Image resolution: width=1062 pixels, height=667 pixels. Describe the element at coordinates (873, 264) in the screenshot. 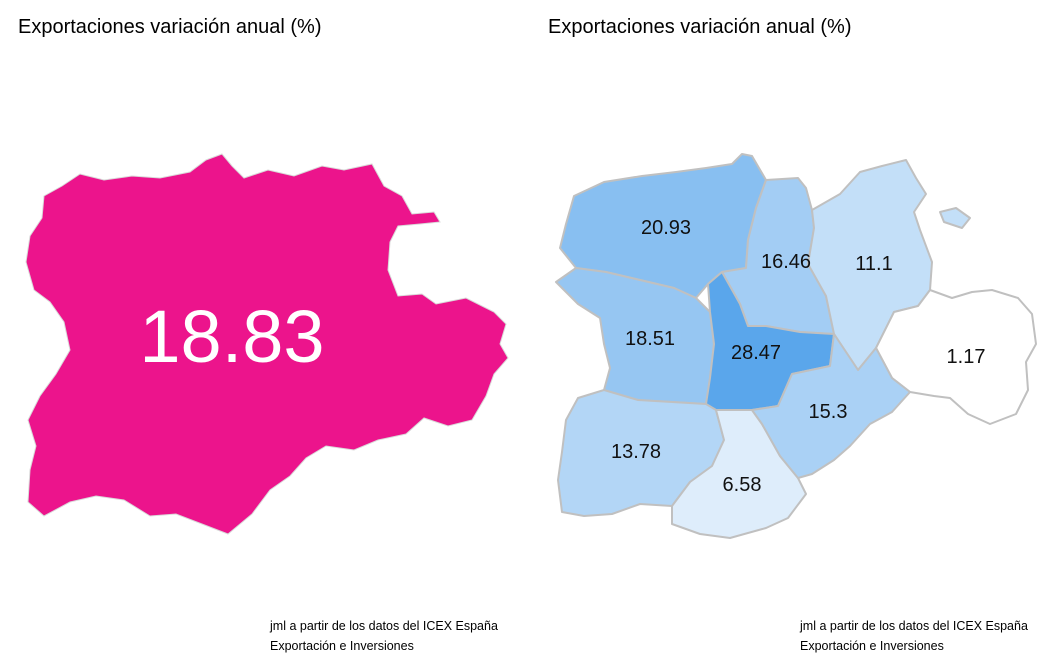

I see `region-label: 11.1` at that location.